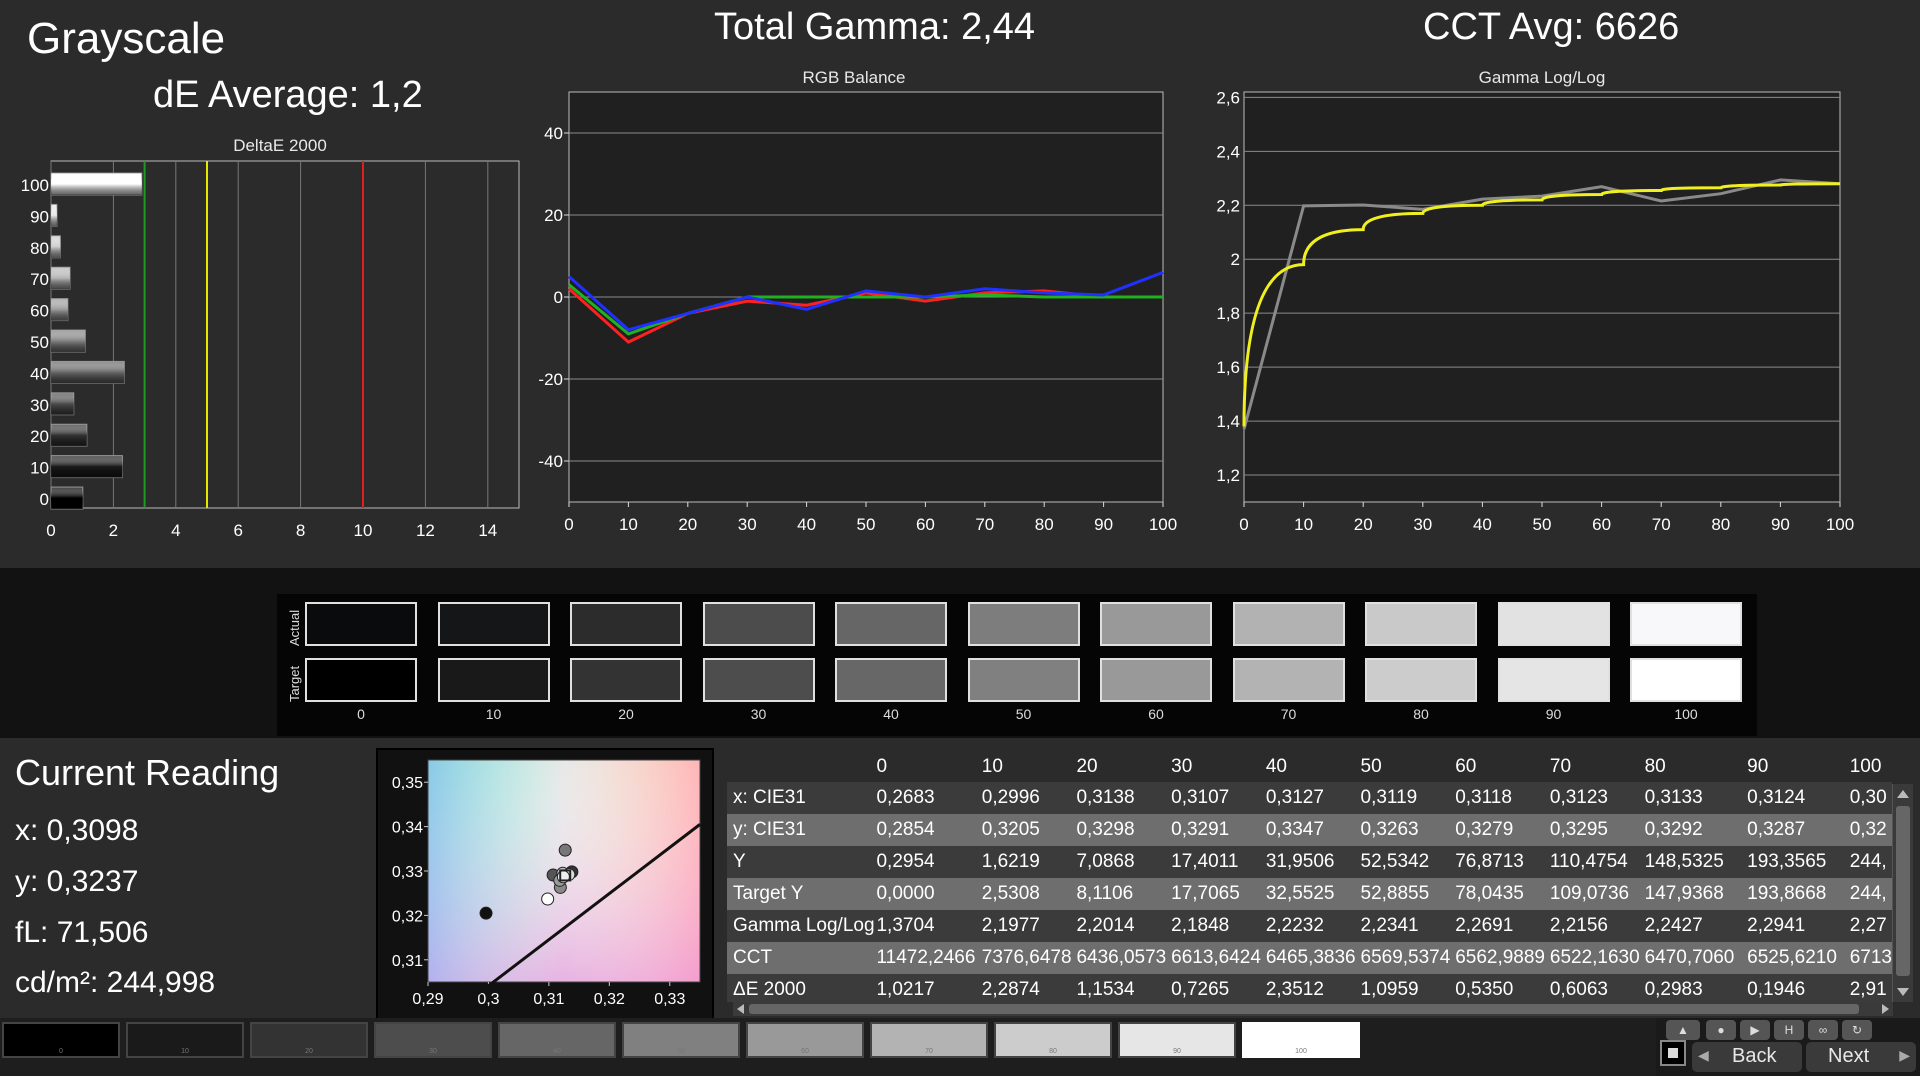 The height and width of the screenshot is (1076, 1920). Describe the element at coordinates (550, 379) in the screenshot. I see `rgb-balance-y-tick: -20` at that location.